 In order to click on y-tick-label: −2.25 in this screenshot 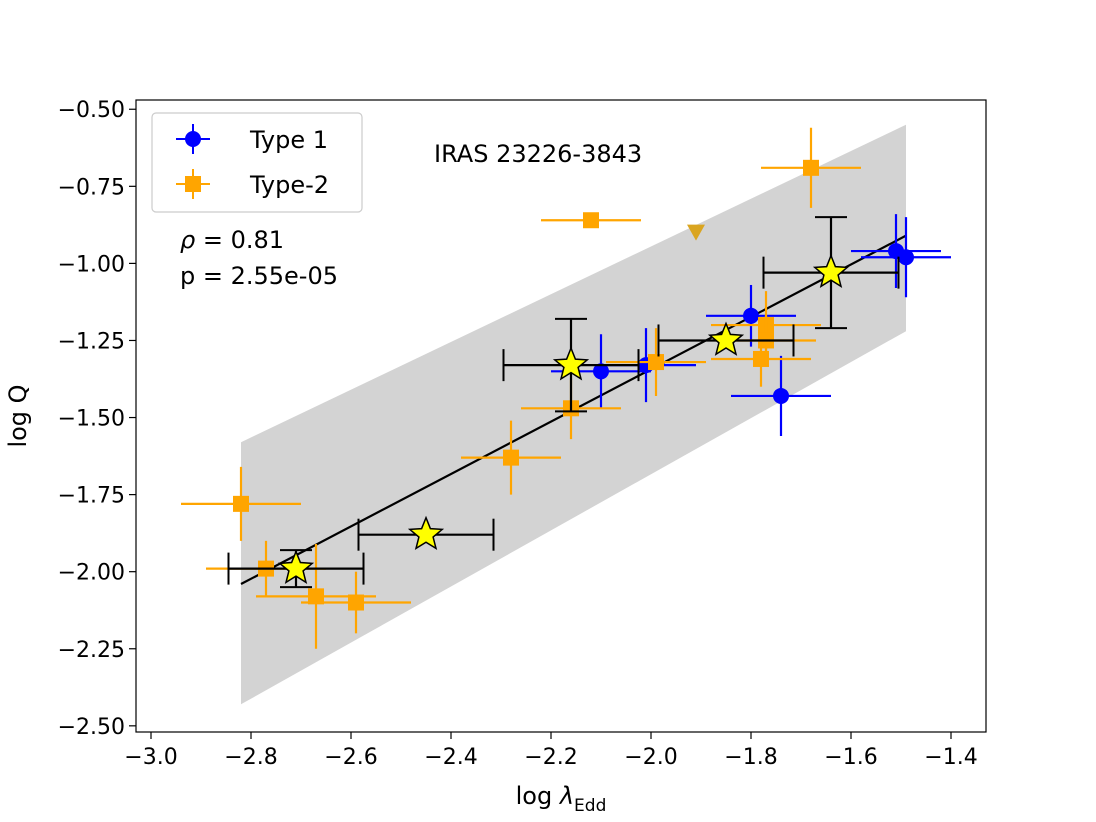, I will do `click(91, 650)`.